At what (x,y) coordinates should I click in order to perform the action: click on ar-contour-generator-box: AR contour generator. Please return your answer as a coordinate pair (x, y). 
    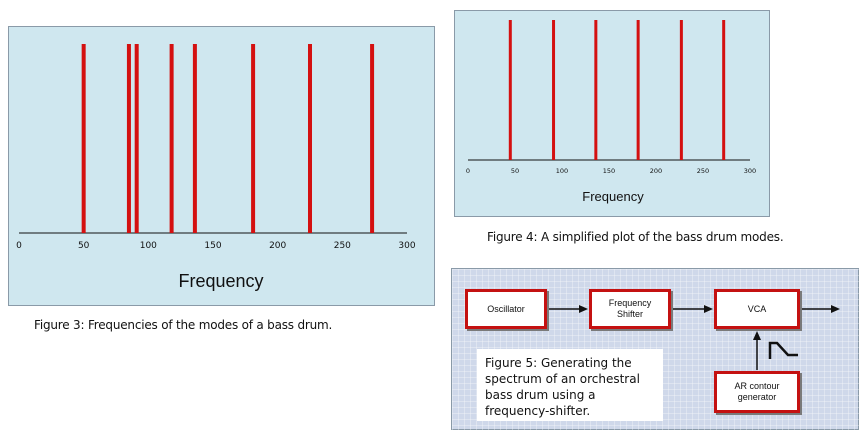
    Looking at the image, I should click on (757, 392).